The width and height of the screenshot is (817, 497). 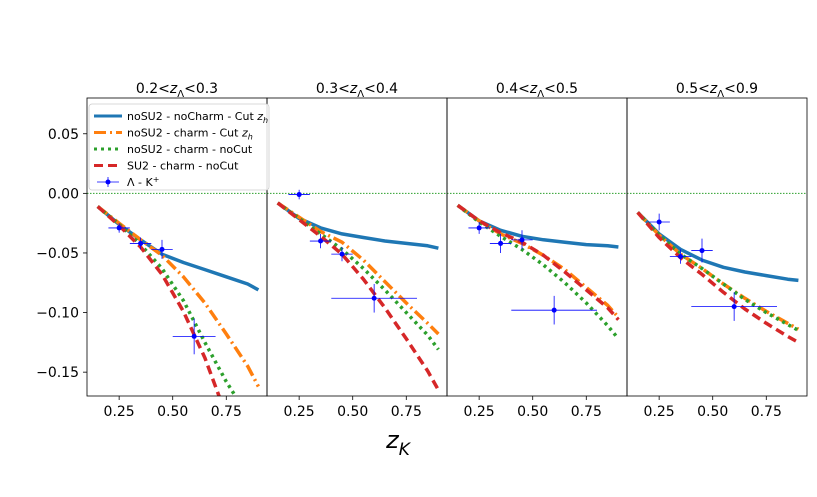 I want to click on legend-entry: Λ - K+, so click(x=128, y=182).